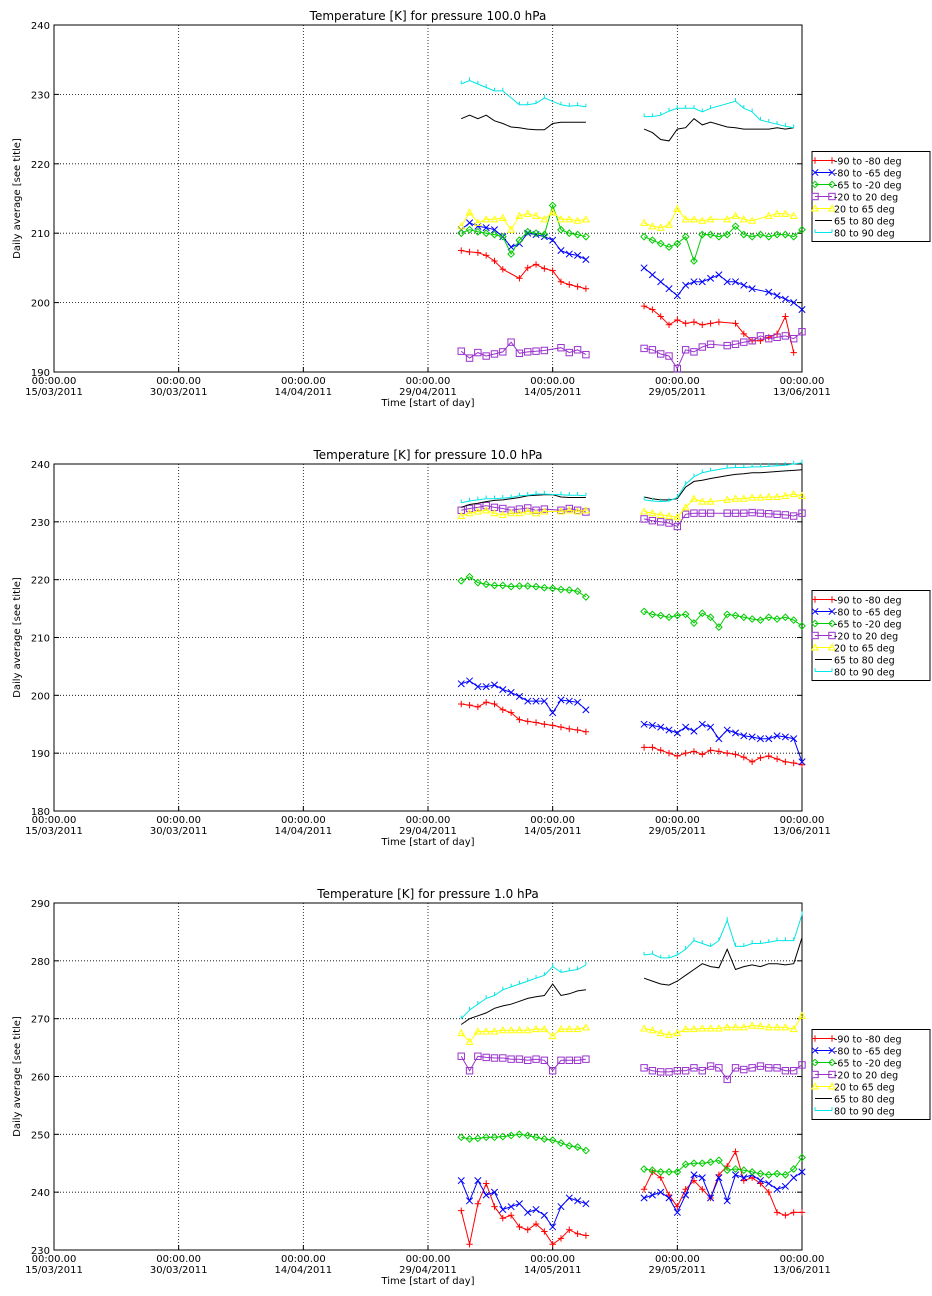 The height and width of the screenshot is (1296, 932). I want to click on legend-item: -80 to -65 deg, so click(856, 174).